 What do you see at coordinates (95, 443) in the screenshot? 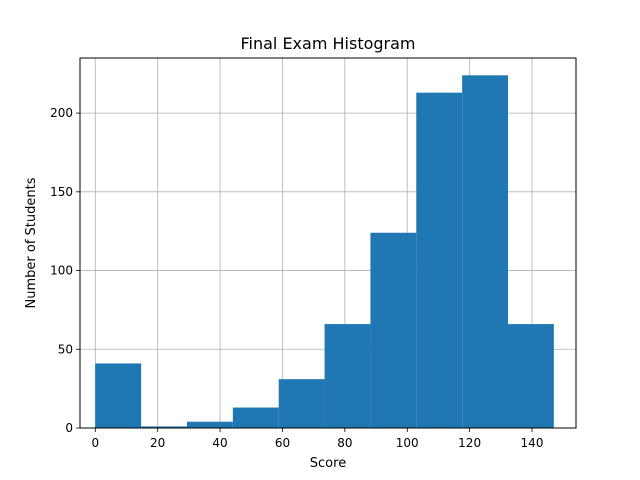
I see `x-tick-label: 0` at bounding box center [95, 443].